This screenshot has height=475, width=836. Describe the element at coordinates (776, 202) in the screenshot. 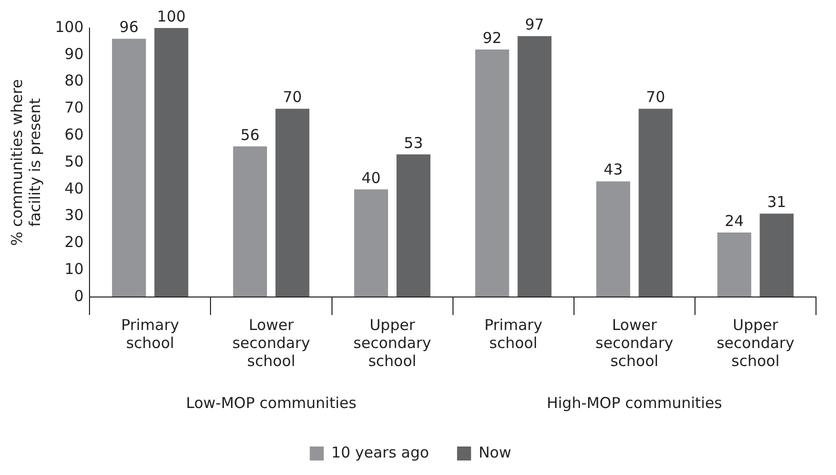

I see `data-label: 31` at that location.